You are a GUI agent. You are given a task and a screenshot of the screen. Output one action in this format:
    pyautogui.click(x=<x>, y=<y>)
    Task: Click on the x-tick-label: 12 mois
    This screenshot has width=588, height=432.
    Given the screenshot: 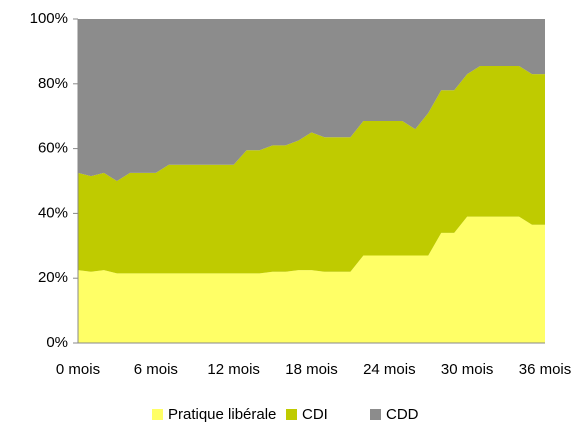 What is the action you would take?
    pyautogui.click(x=233, y=369)
    